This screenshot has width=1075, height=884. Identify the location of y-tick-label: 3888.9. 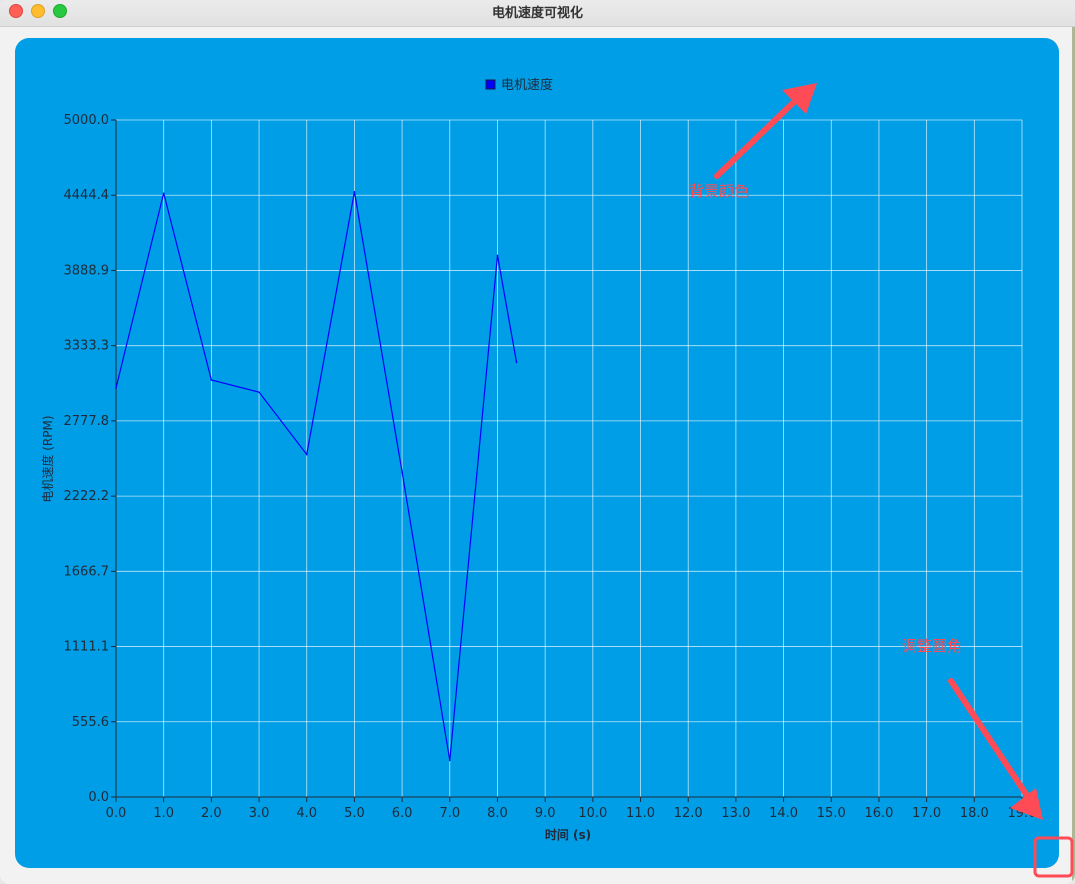
(87, 270).